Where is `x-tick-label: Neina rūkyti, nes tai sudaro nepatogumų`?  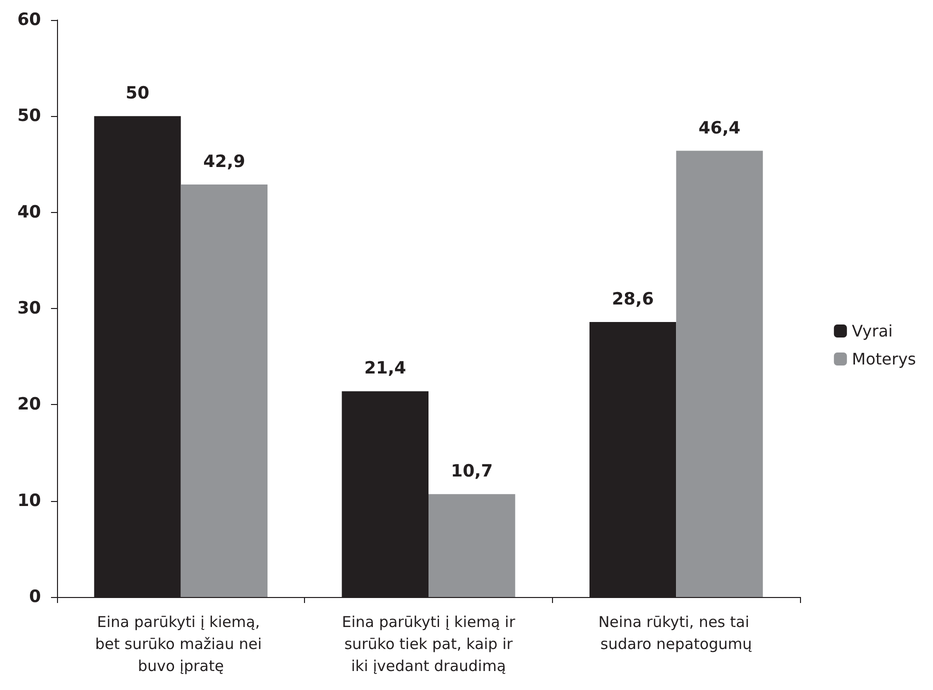
x-tick-label: Neina rūkyti, nes tai sudaro nepatogumų is located at coordinates (676, 633).